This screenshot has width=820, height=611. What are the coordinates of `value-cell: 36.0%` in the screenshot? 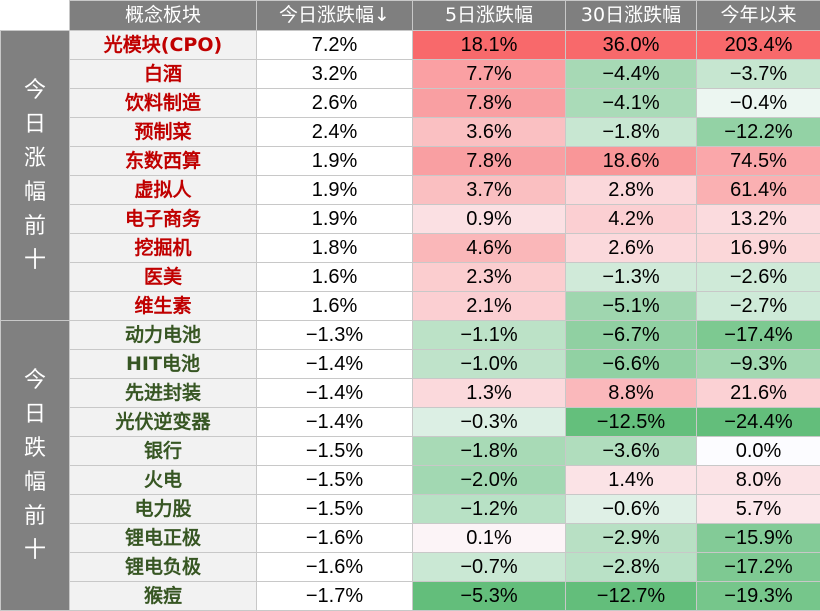 It's located at (631, 45).